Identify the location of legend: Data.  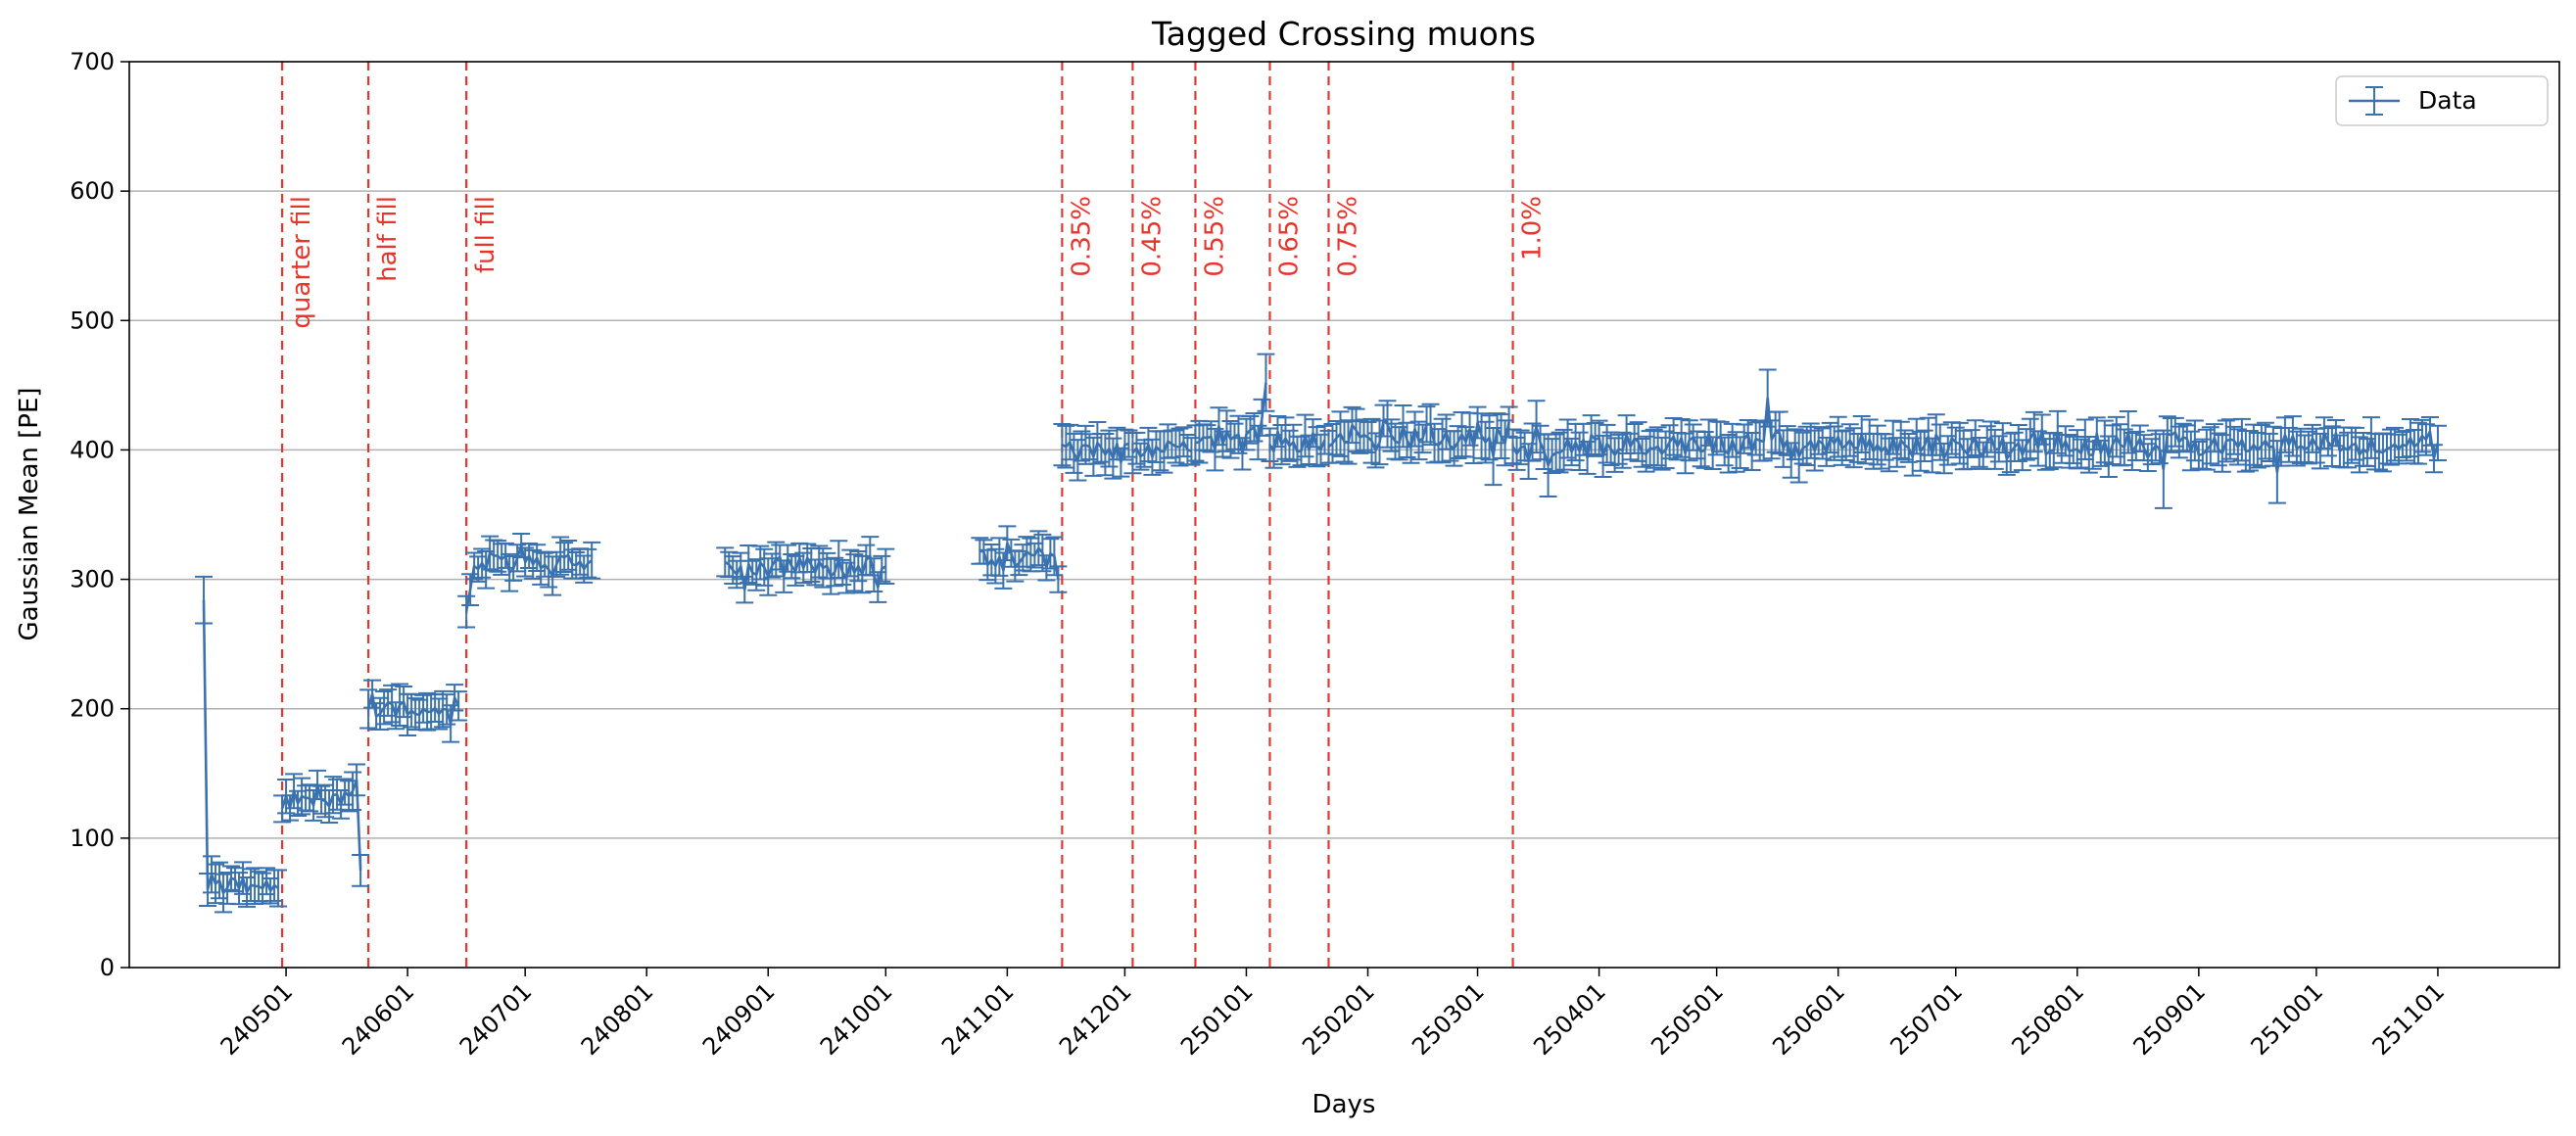
(2442, 100).